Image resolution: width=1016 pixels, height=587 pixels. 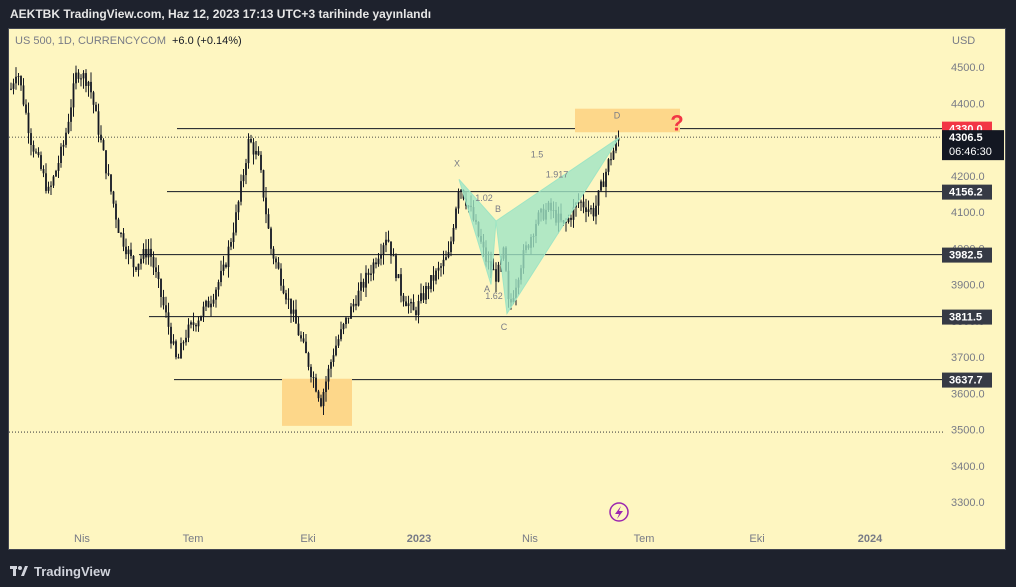 I want to click on symbol-info: US 500, 1D, CURRENCYCOM +6.0 (+0.14%), so click(x=128, y=41).